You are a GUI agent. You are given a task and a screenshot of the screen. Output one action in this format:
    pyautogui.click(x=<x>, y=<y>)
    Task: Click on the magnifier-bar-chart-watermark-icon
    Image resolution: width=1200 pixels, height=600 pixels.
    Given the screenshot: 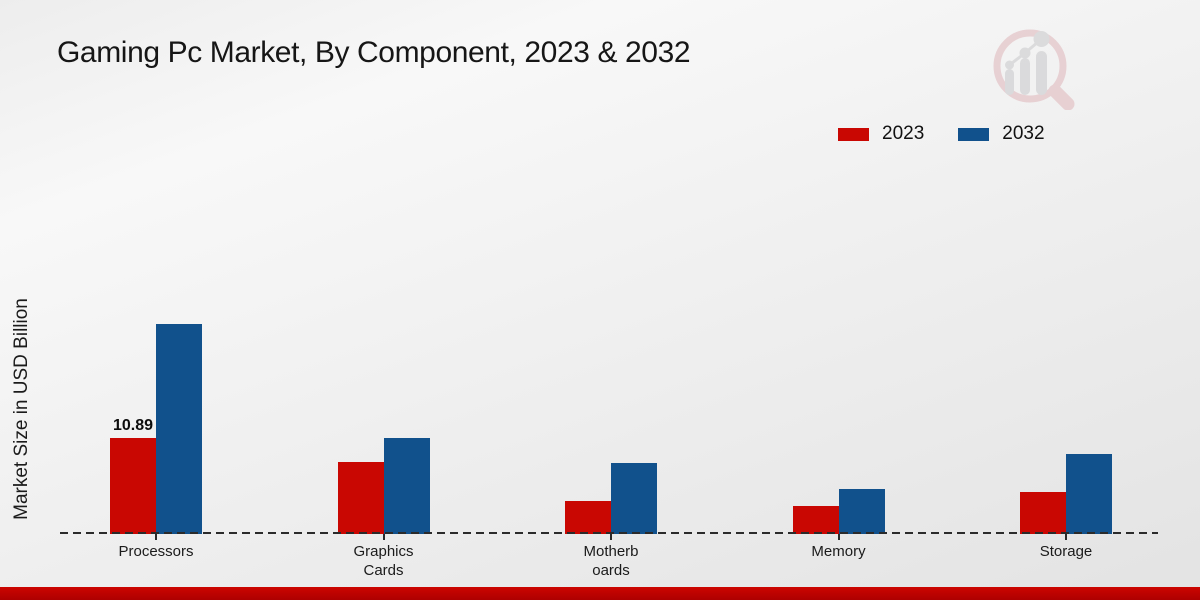 What is the action you would take?
    pyautogui.click(x=1034, y=69)
    